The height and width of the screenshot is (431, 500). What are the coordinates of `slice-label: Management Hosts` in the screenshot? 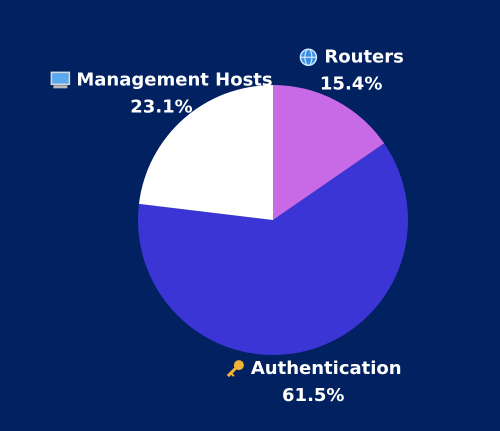 It's located at (174, 79).